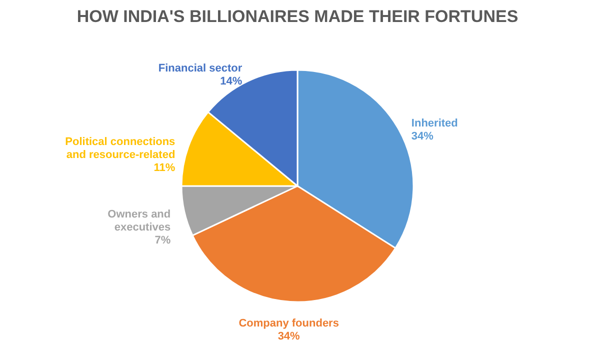 This screenshot has width=595, height=346. What do you see at coordinates (200, 68) in the screenshot?
I see `slice-label: Financial sector` at bounding box center [200, 68].